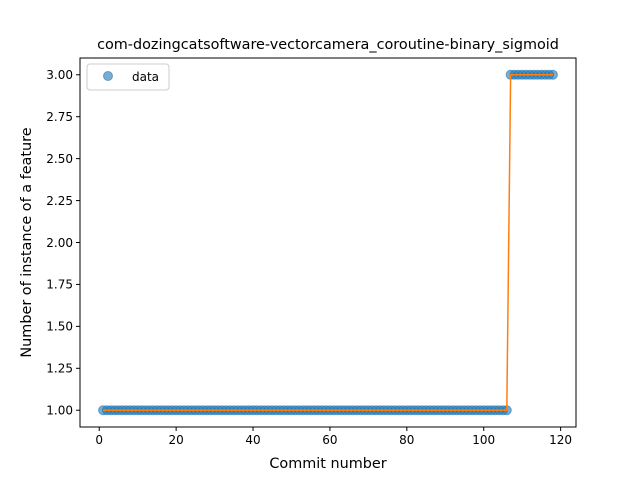 The width and height of the screenshot is (640, 484). What do you see at coordinates (27, 242) in the screenshot?
I see `y-axis-label: Number of instance of a feature` at bounding box center [27, 242].